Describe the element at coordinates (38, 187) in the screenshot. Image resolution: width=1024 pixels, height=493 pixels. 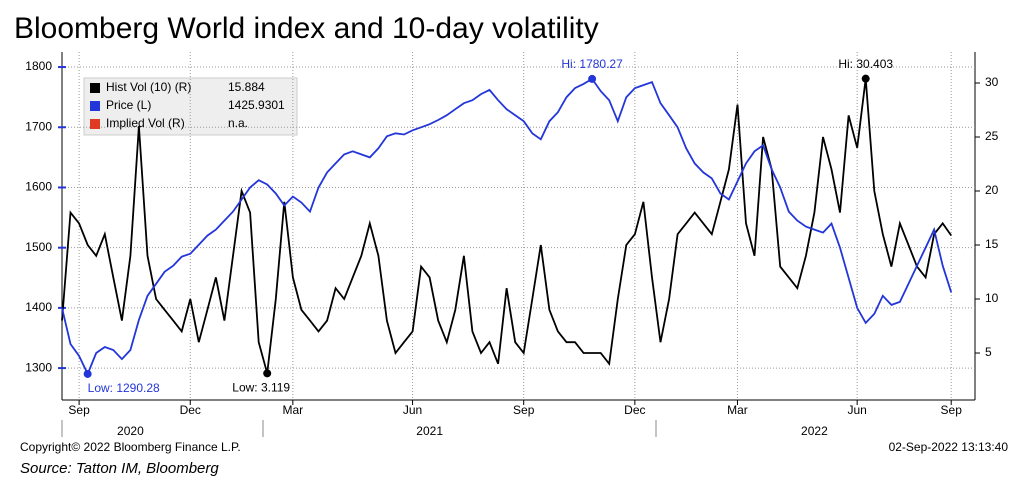
I see `y-tick-label: 1600` at that location.